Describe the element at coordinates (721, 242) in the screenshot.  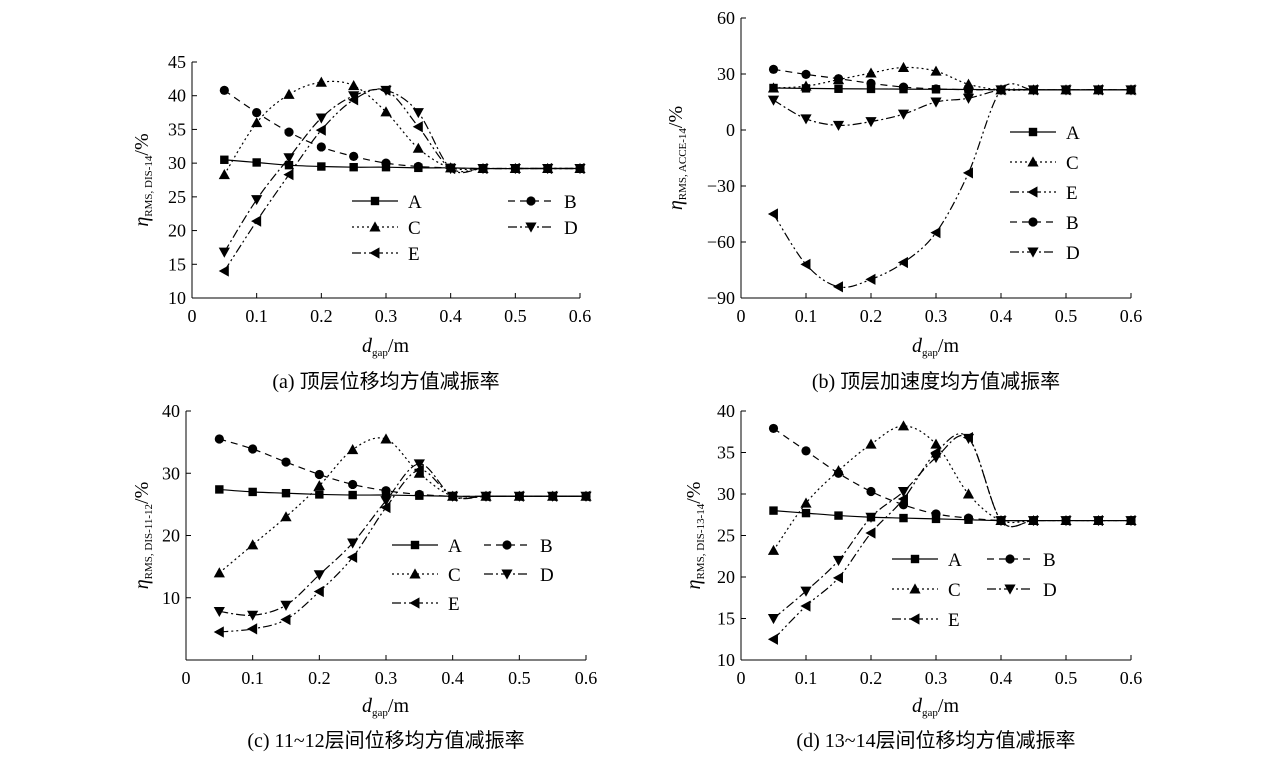
I see `y-tick-label: −60` at that location.